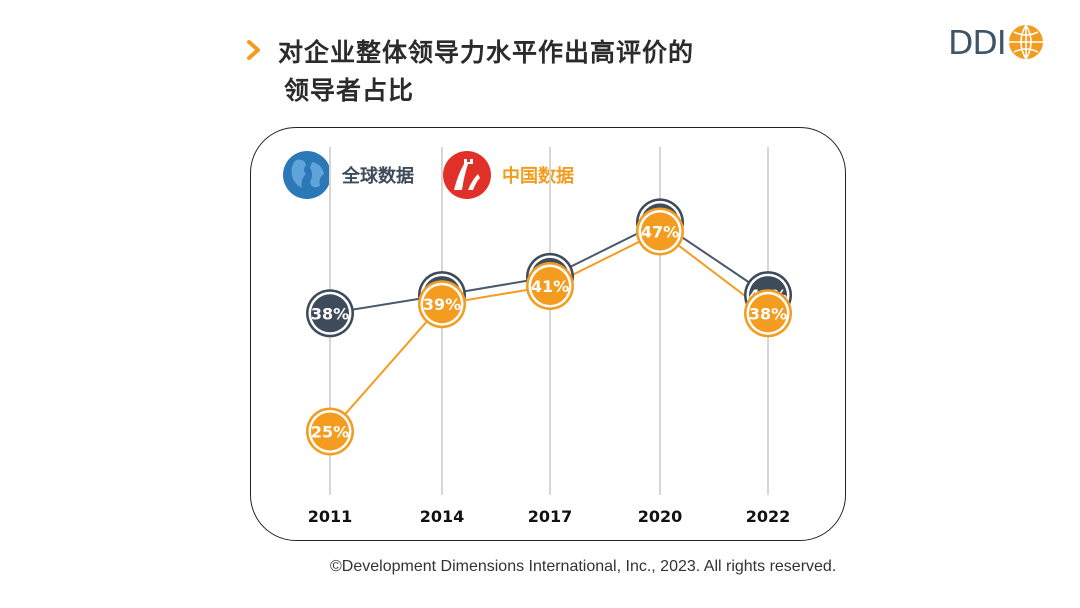 This screenshot has height=608, width=1080. I want to click on data-label-1-3: 47%, so click(660, 231).